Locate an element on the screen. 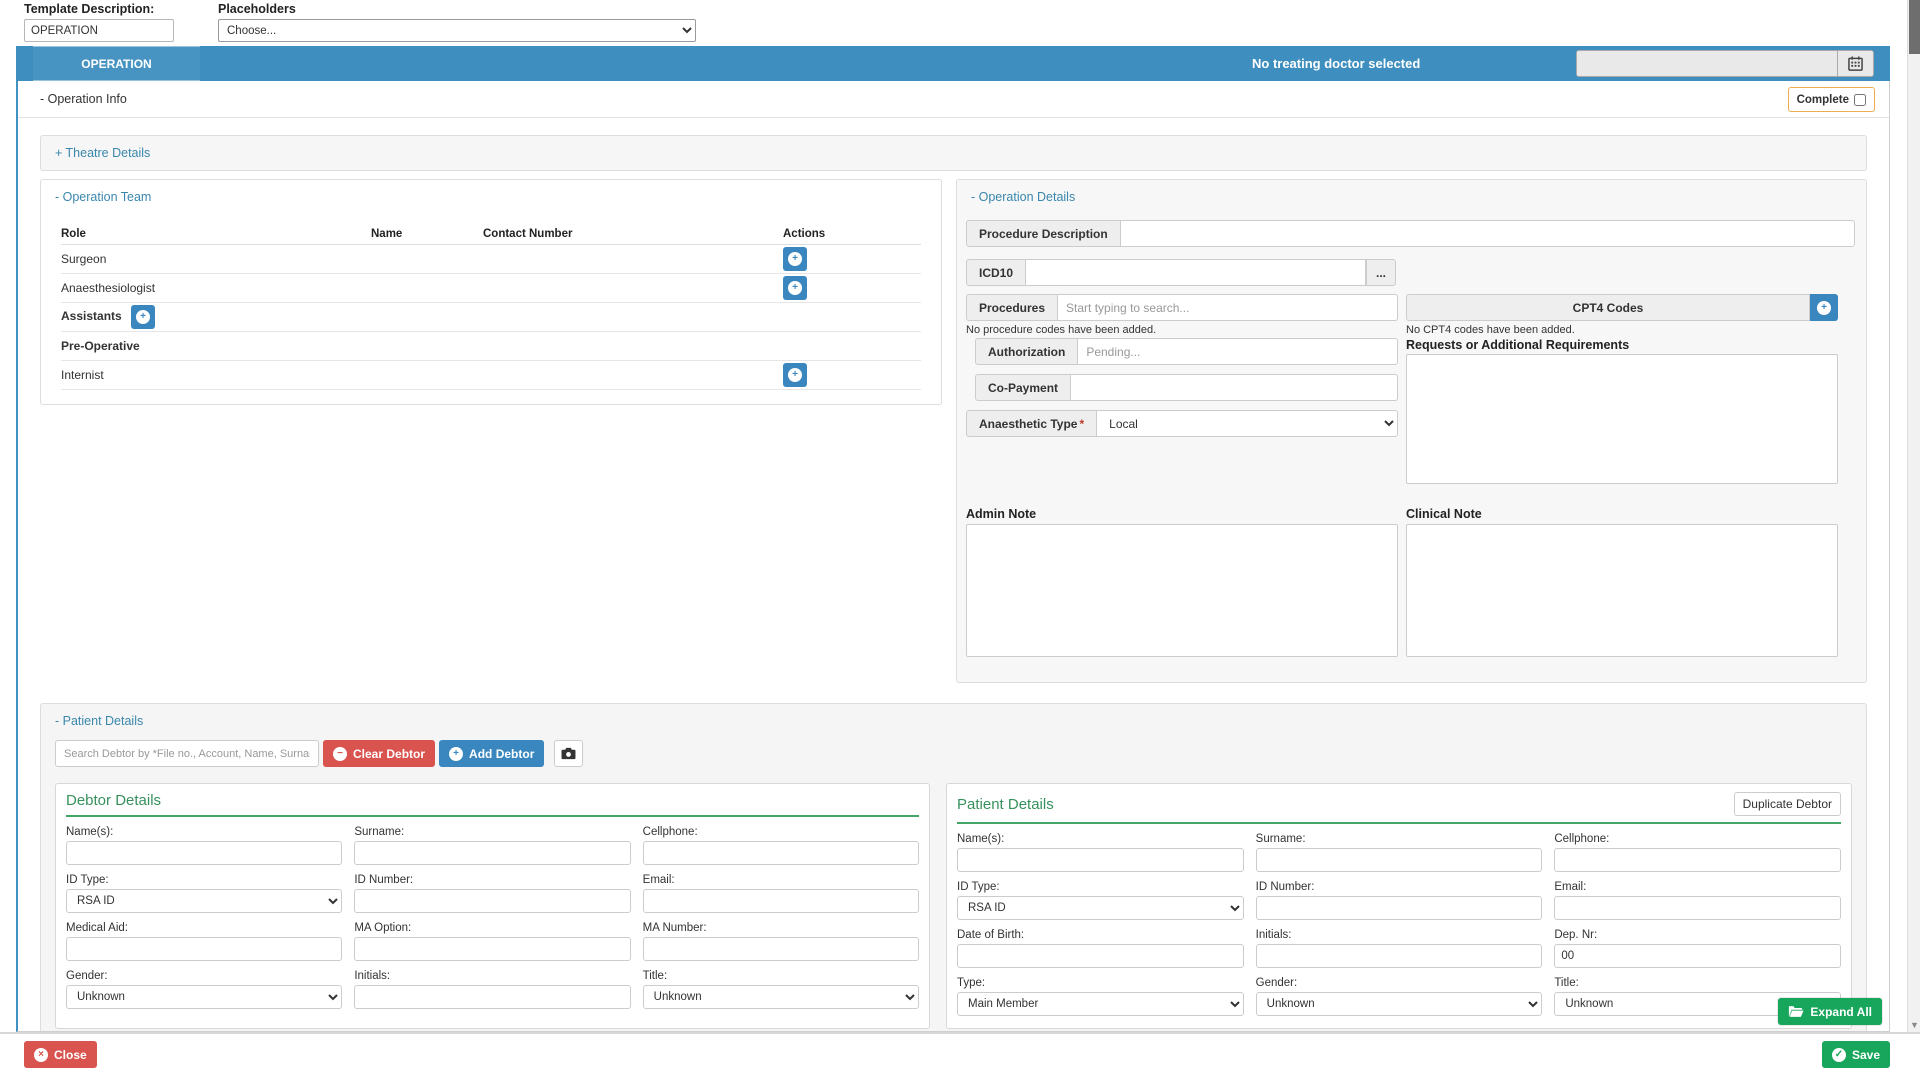  calendar-button is located at coordinates (1855, 63).